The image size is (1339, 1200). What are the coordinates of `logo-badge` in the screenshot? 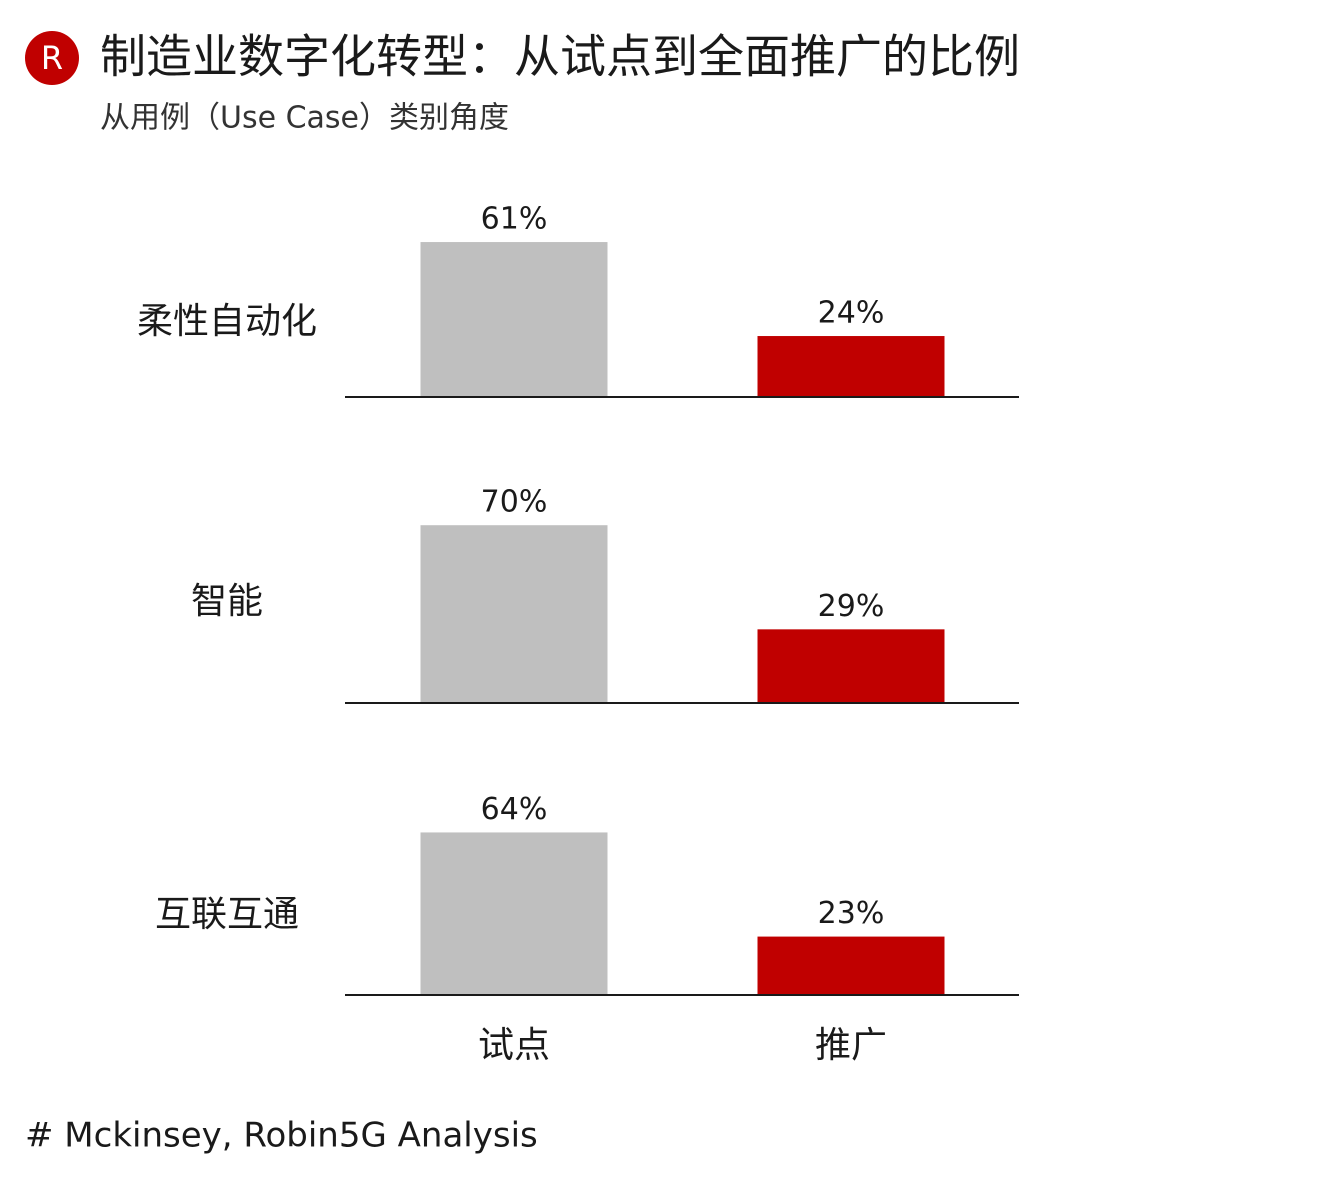 It's located at (52, 58).